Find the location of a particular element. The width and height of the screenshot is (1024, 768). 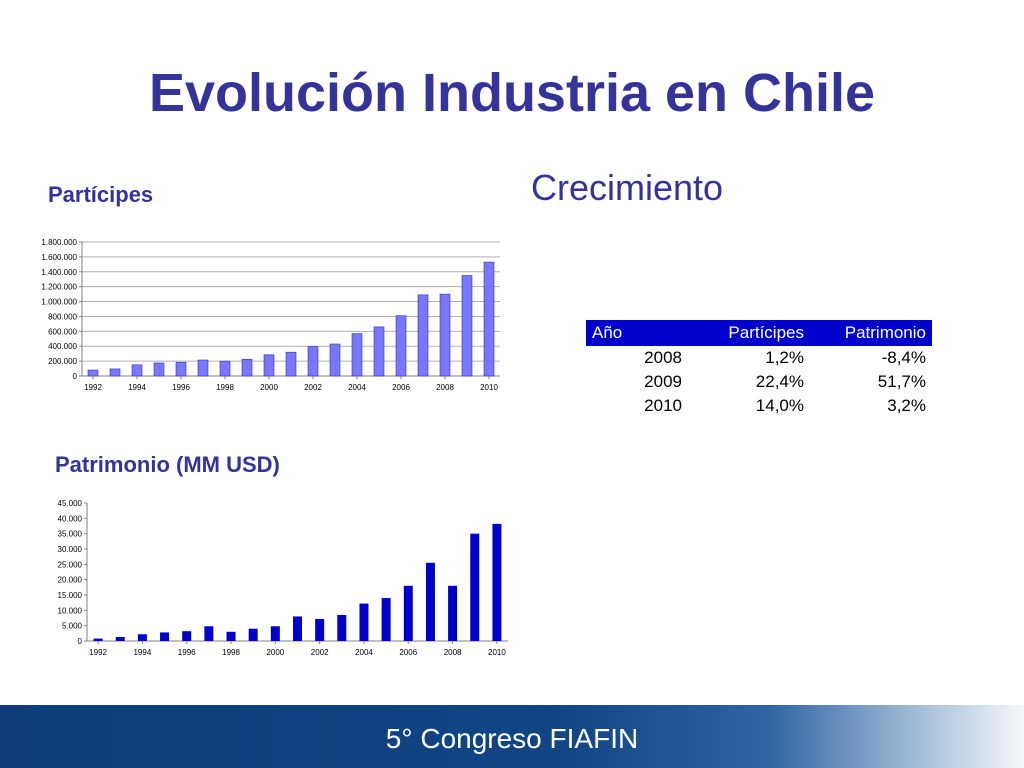

growth-table-header-row: Año Partícipes Patrimonio is located at coordinates (759, 333).